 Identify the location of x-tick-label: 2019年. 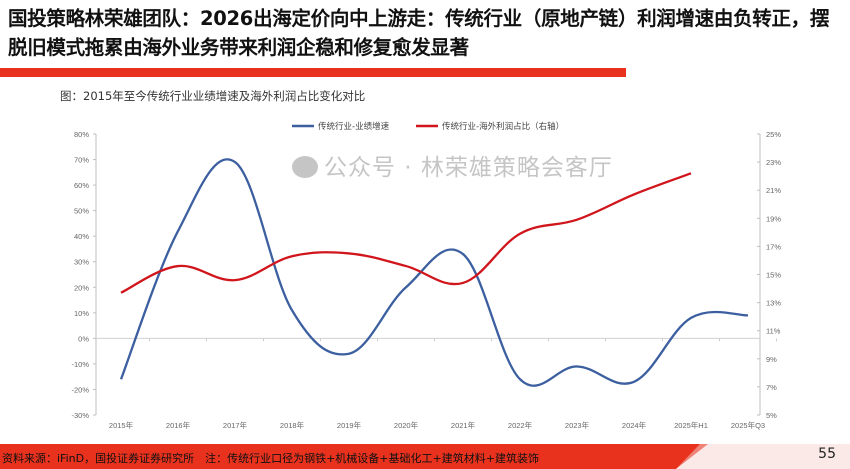
(349, 425).